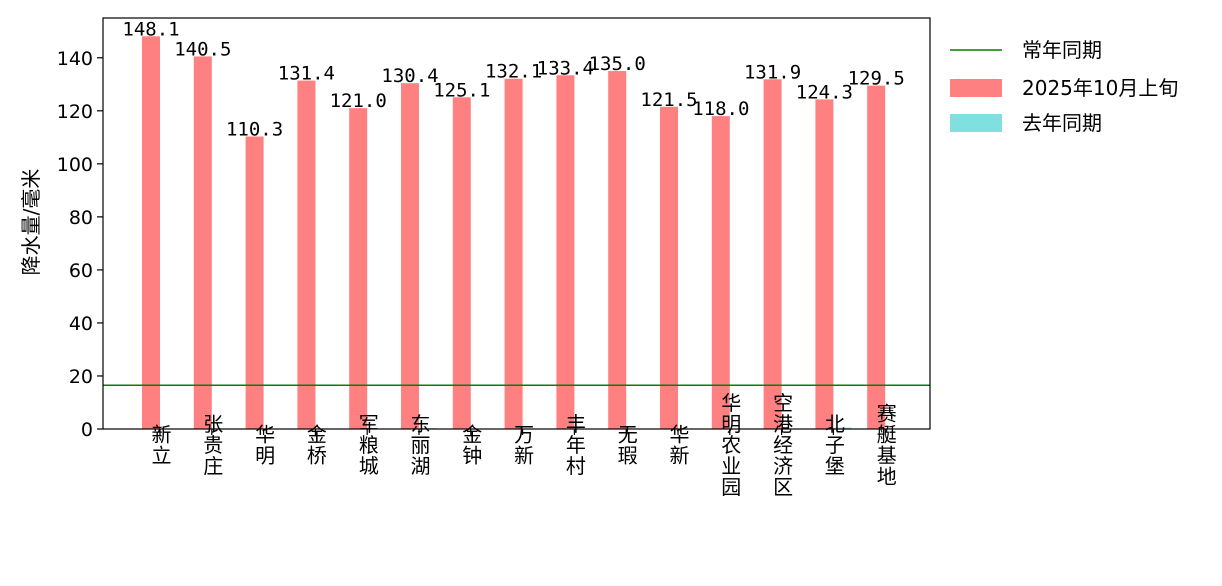 This screenshot has width=1222, height=586. What do you see at coordinates (75, 112) in the screenshot?
I see `y-tick-label: 120` at bounding box center [75, 112].